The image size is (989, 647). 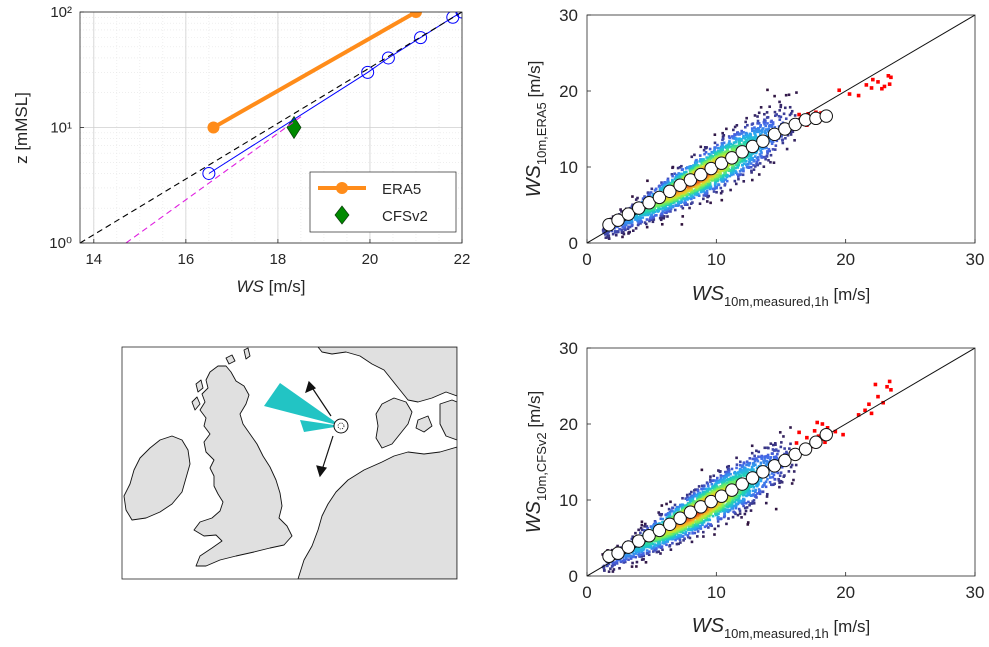 What do you see at coordinates (341, 426) in the screenshot?
I see `site-marker` at bounding box center [341, 426].